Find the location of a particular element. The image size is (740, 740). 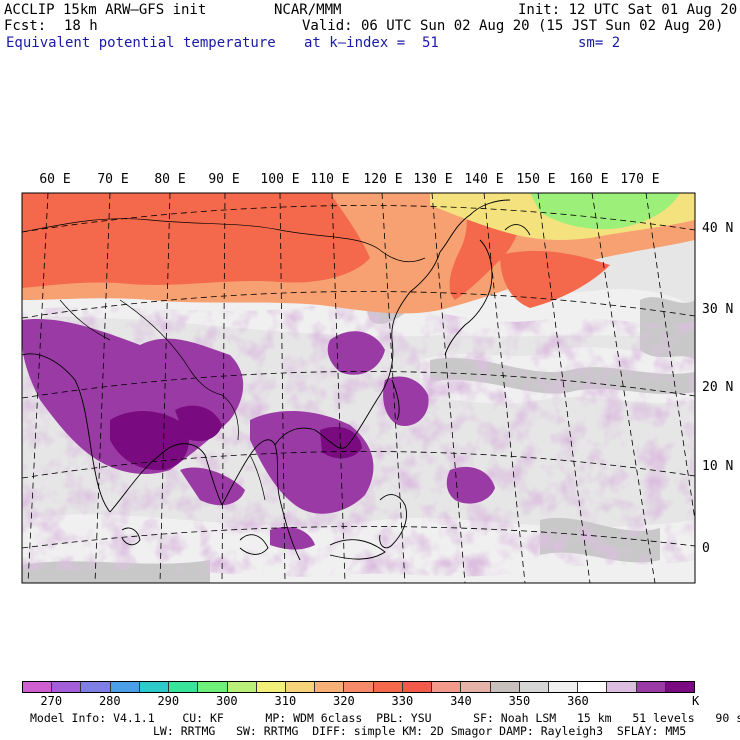

fill-darkpurple is located at coordinates (236, 438).